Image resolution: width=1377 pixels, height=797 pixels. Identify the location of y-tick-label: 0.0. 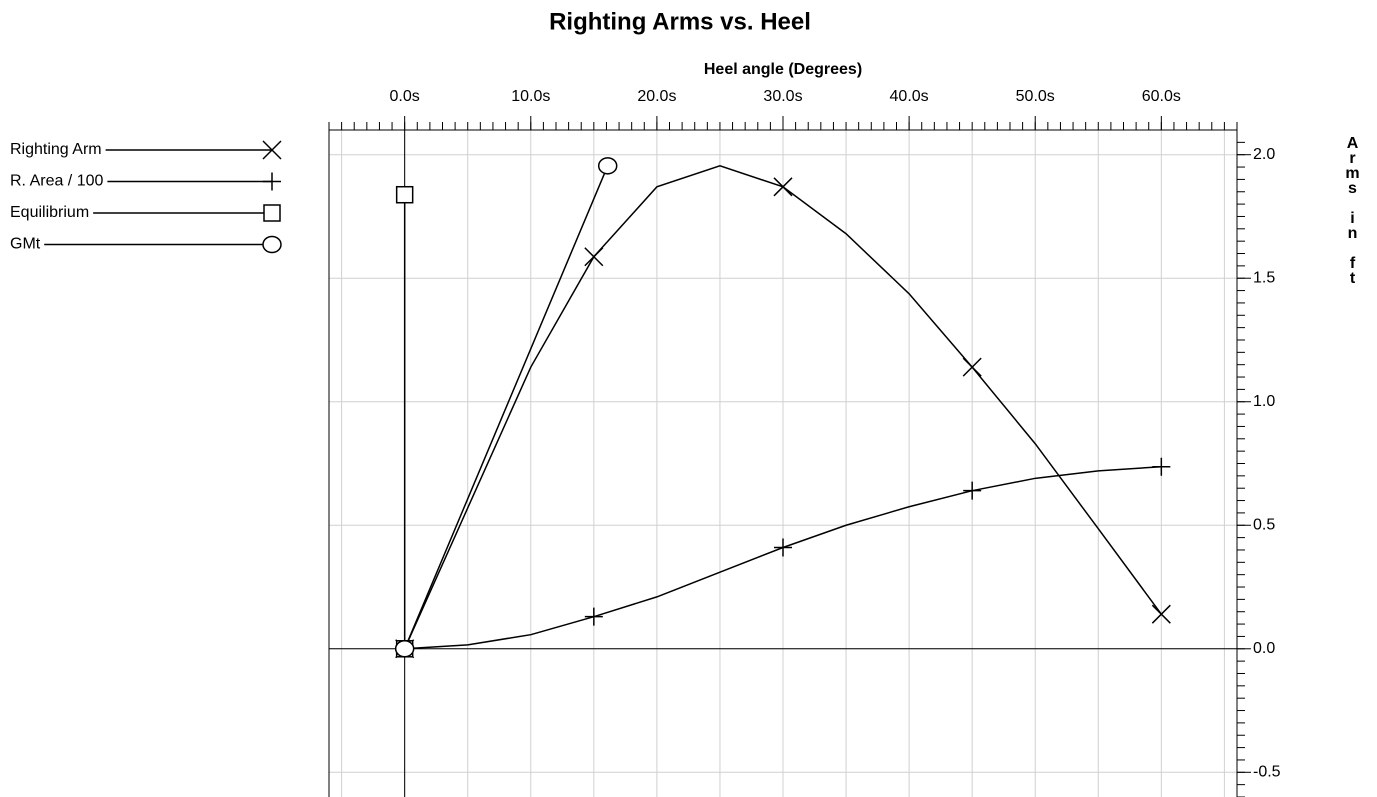
(1264, 648).